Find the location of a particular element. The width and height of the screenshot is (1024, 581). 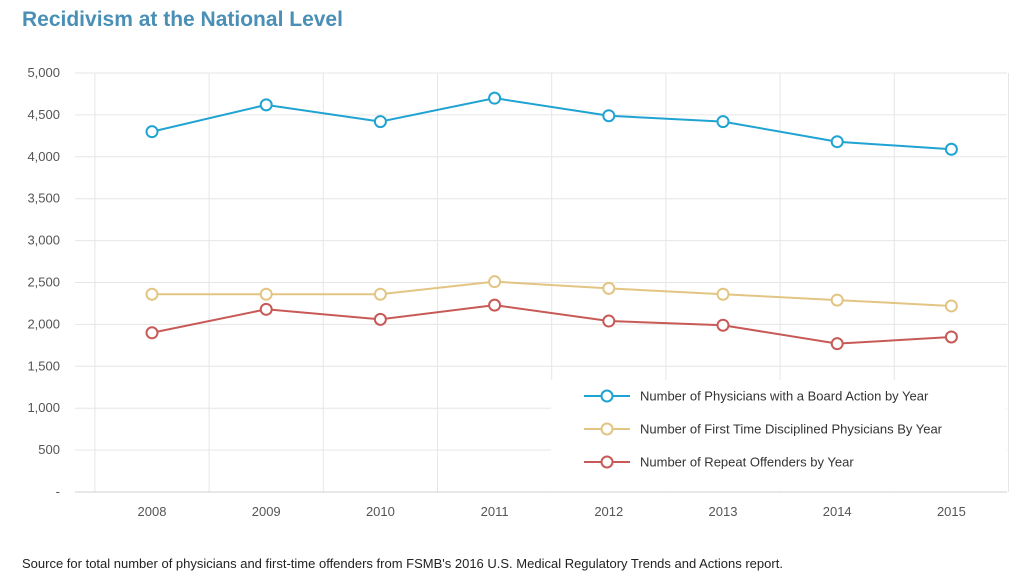

y-tick-label: 2,000 is located at coordinates (43, 323).